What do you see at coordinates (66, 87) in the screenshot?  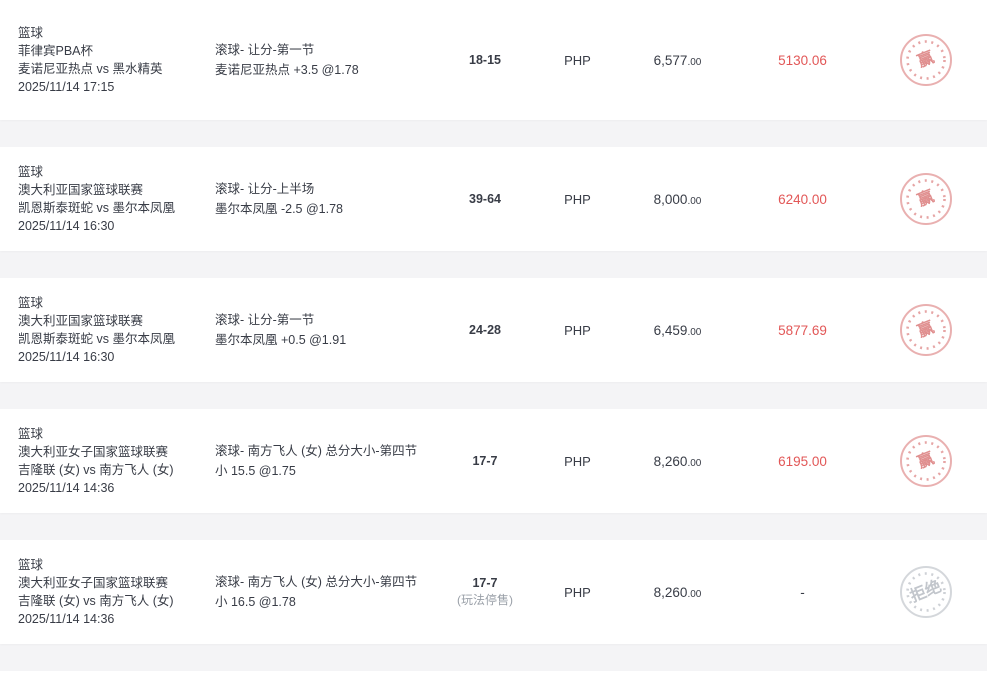 I see `match-time: 2025/11/14 17:15` at bounding box center [66, 87].